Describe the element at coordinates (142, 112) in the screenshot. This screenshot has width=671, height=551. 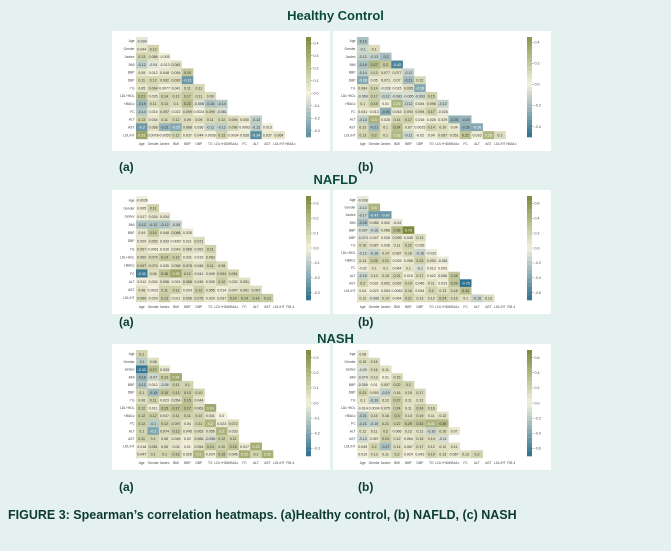
I see `heatmap-cell-value: -0.14` at that location.